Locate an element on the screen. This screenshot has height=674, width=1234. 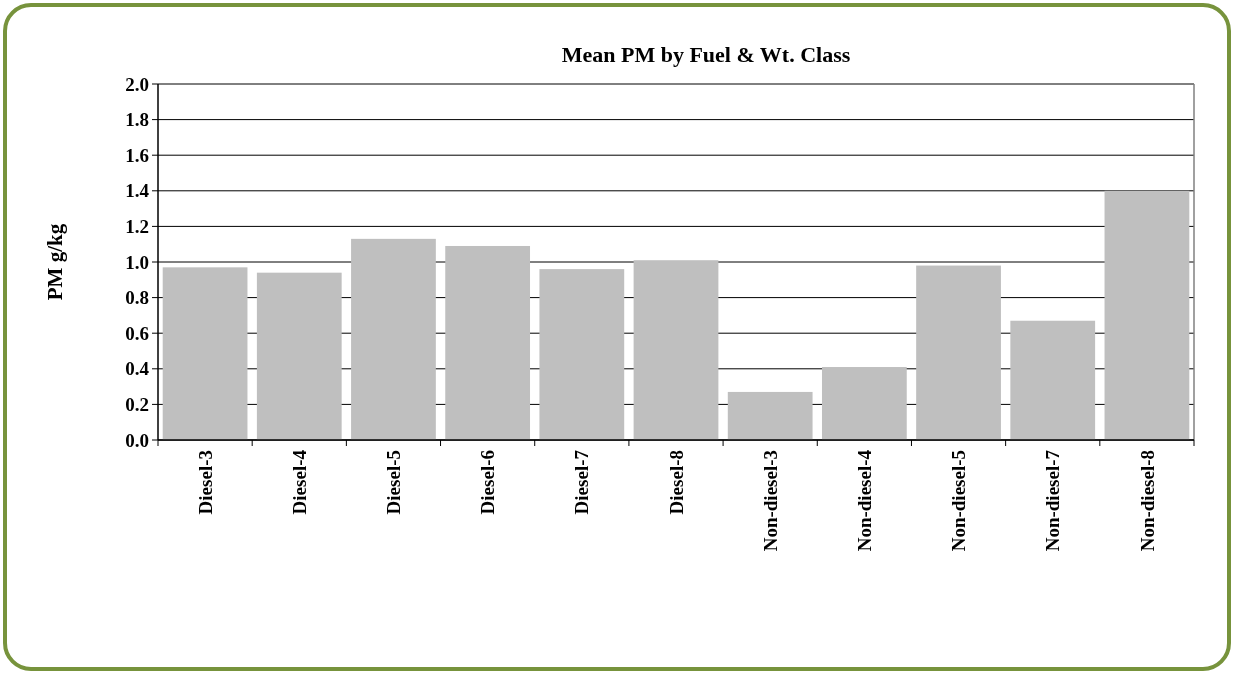
x-tick-label: Diesel-6 is located at coordinates (488, 482).